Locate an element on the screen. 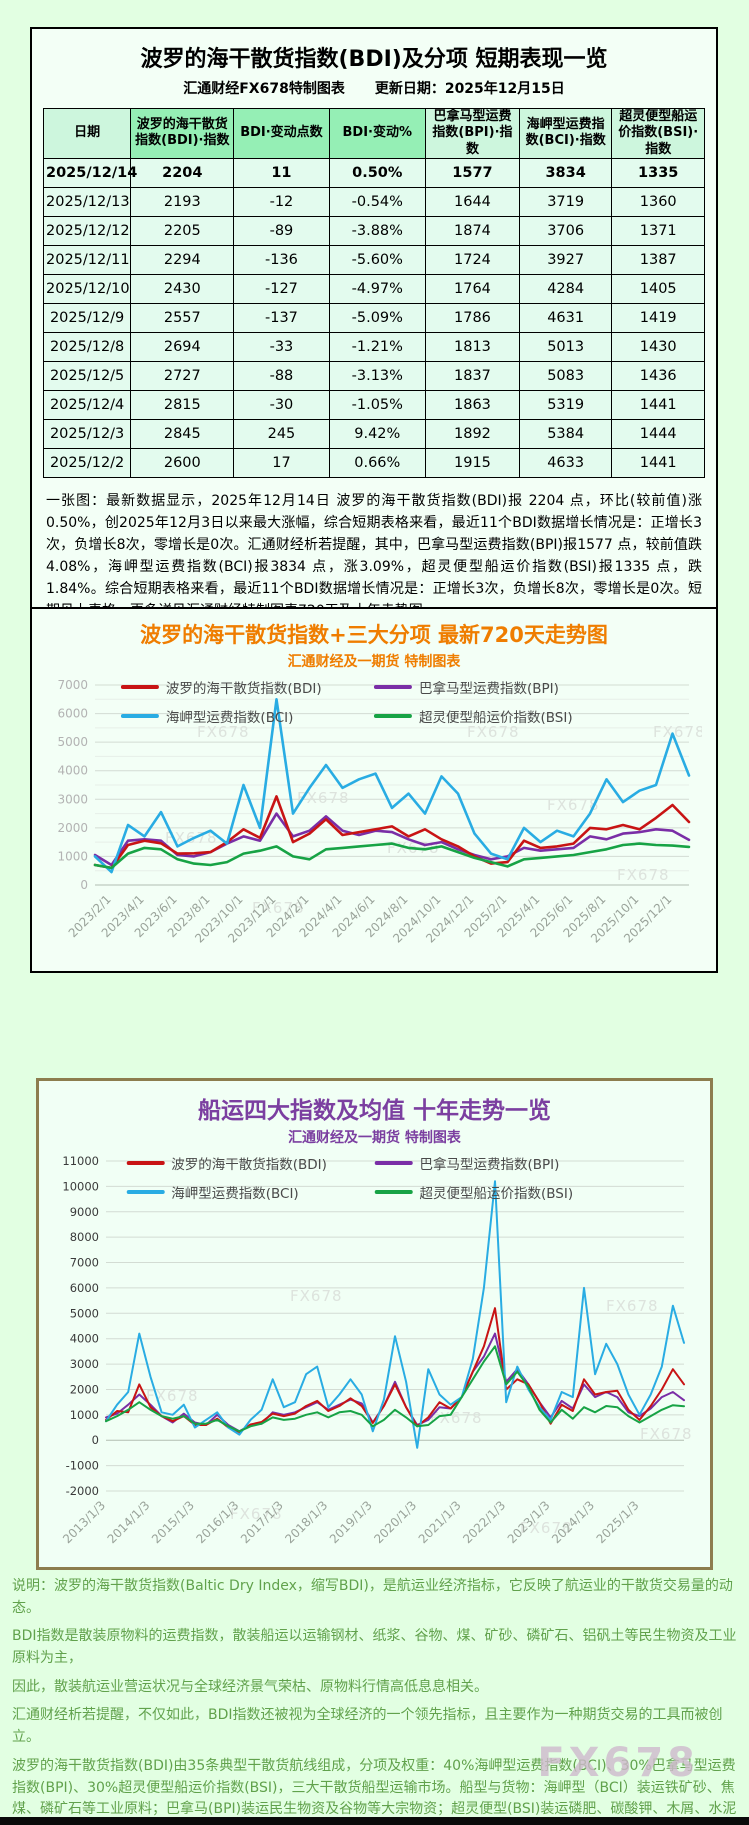 The height and width of the screenshot is (1825, 749). table-cell: 1387 is located at coordinates (658, 259).